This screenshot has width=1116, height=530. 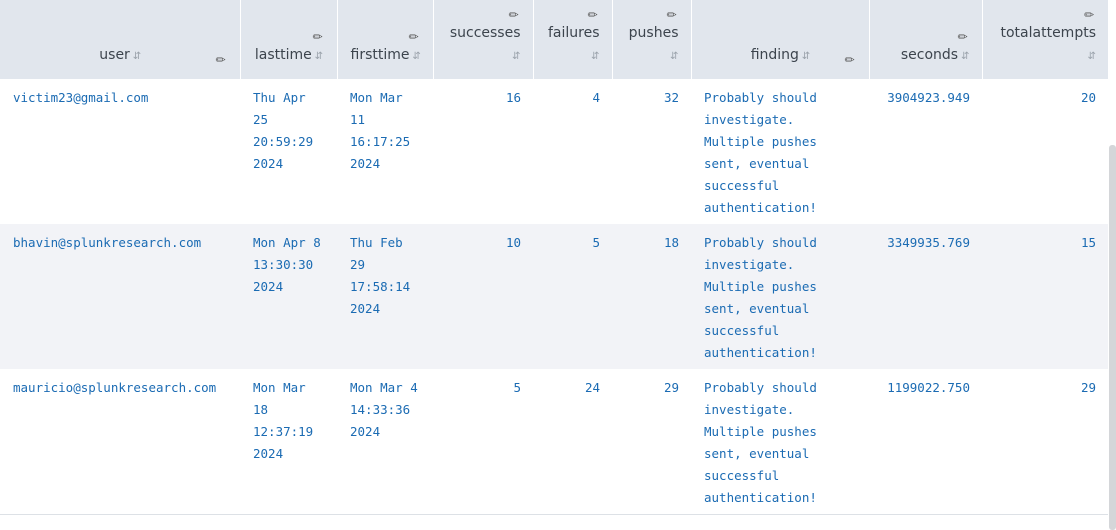 I want to click on column-label: totalattempts, so click(x=1048, y=33).